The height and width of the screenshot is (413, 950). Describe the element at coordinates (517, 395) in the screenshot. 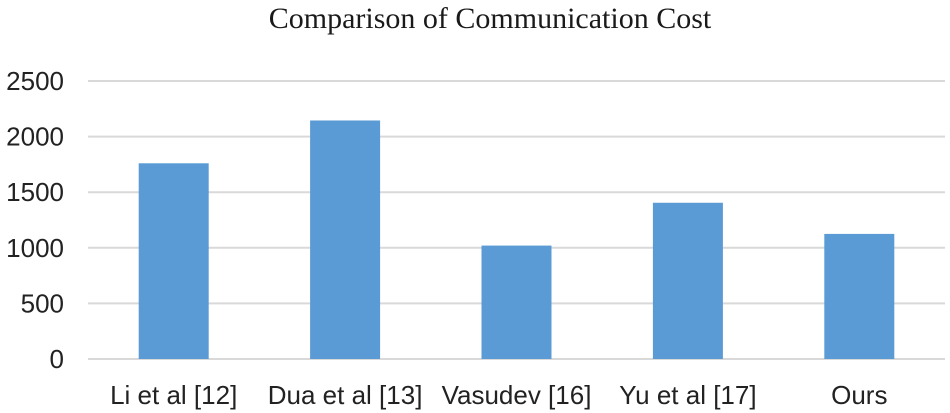

I see `x-category-label: Vasudev [16]` at that location.